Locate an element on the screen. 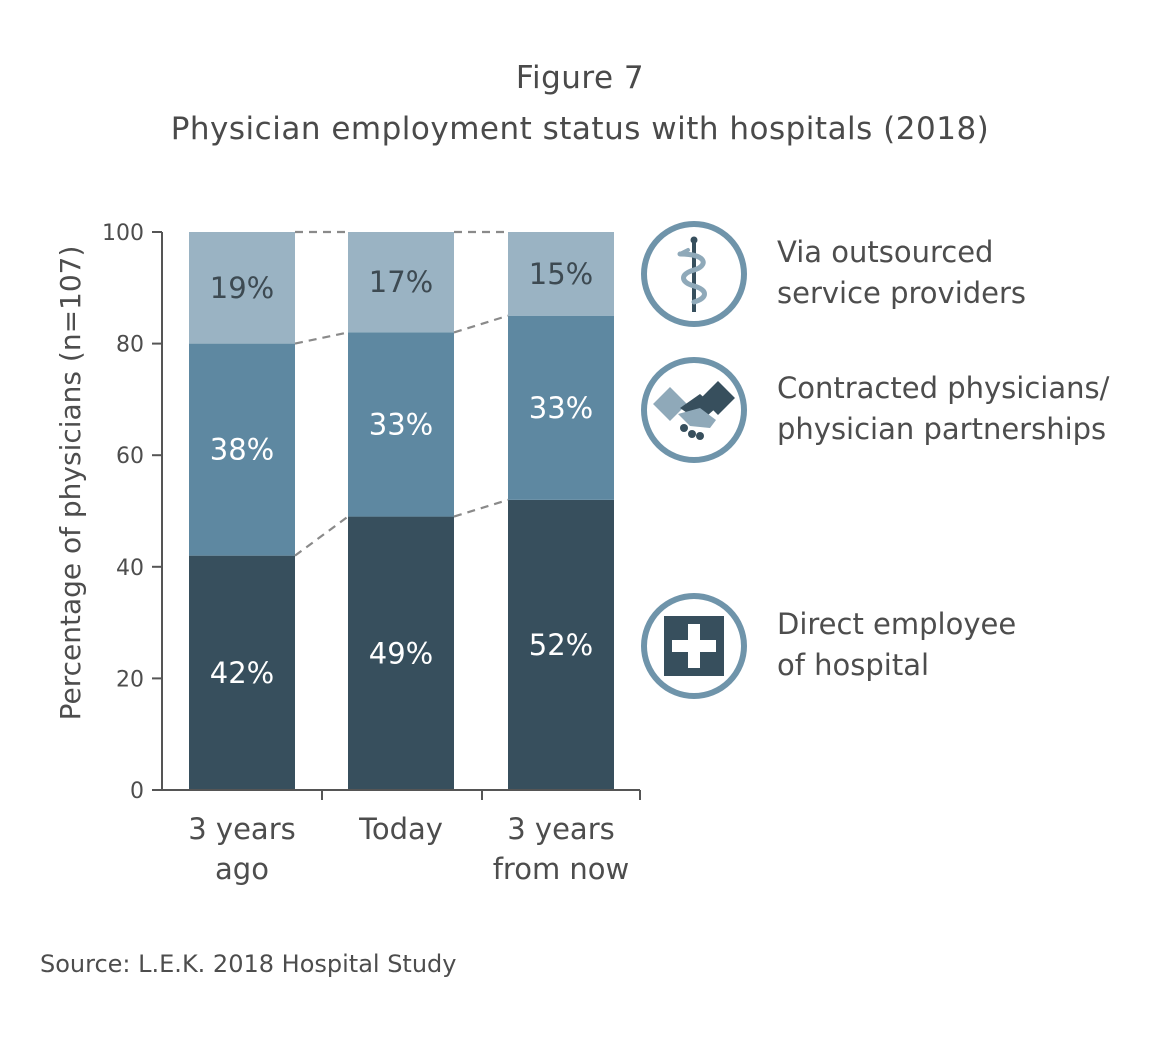 The height and width of the screenshot is (1042, 1160). data-label: 17% is located at coordinates (401, 282).